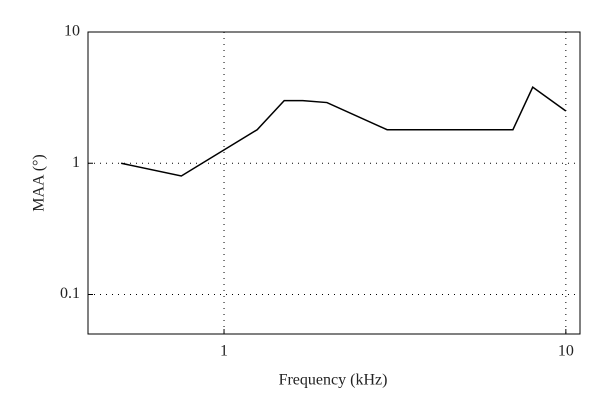 This screenshot has width=600, height=418. What do you see at coordinates (70, 293) in the screenshot?
I see `y-tick-label: 0.1` at bounding box center [70, 293].